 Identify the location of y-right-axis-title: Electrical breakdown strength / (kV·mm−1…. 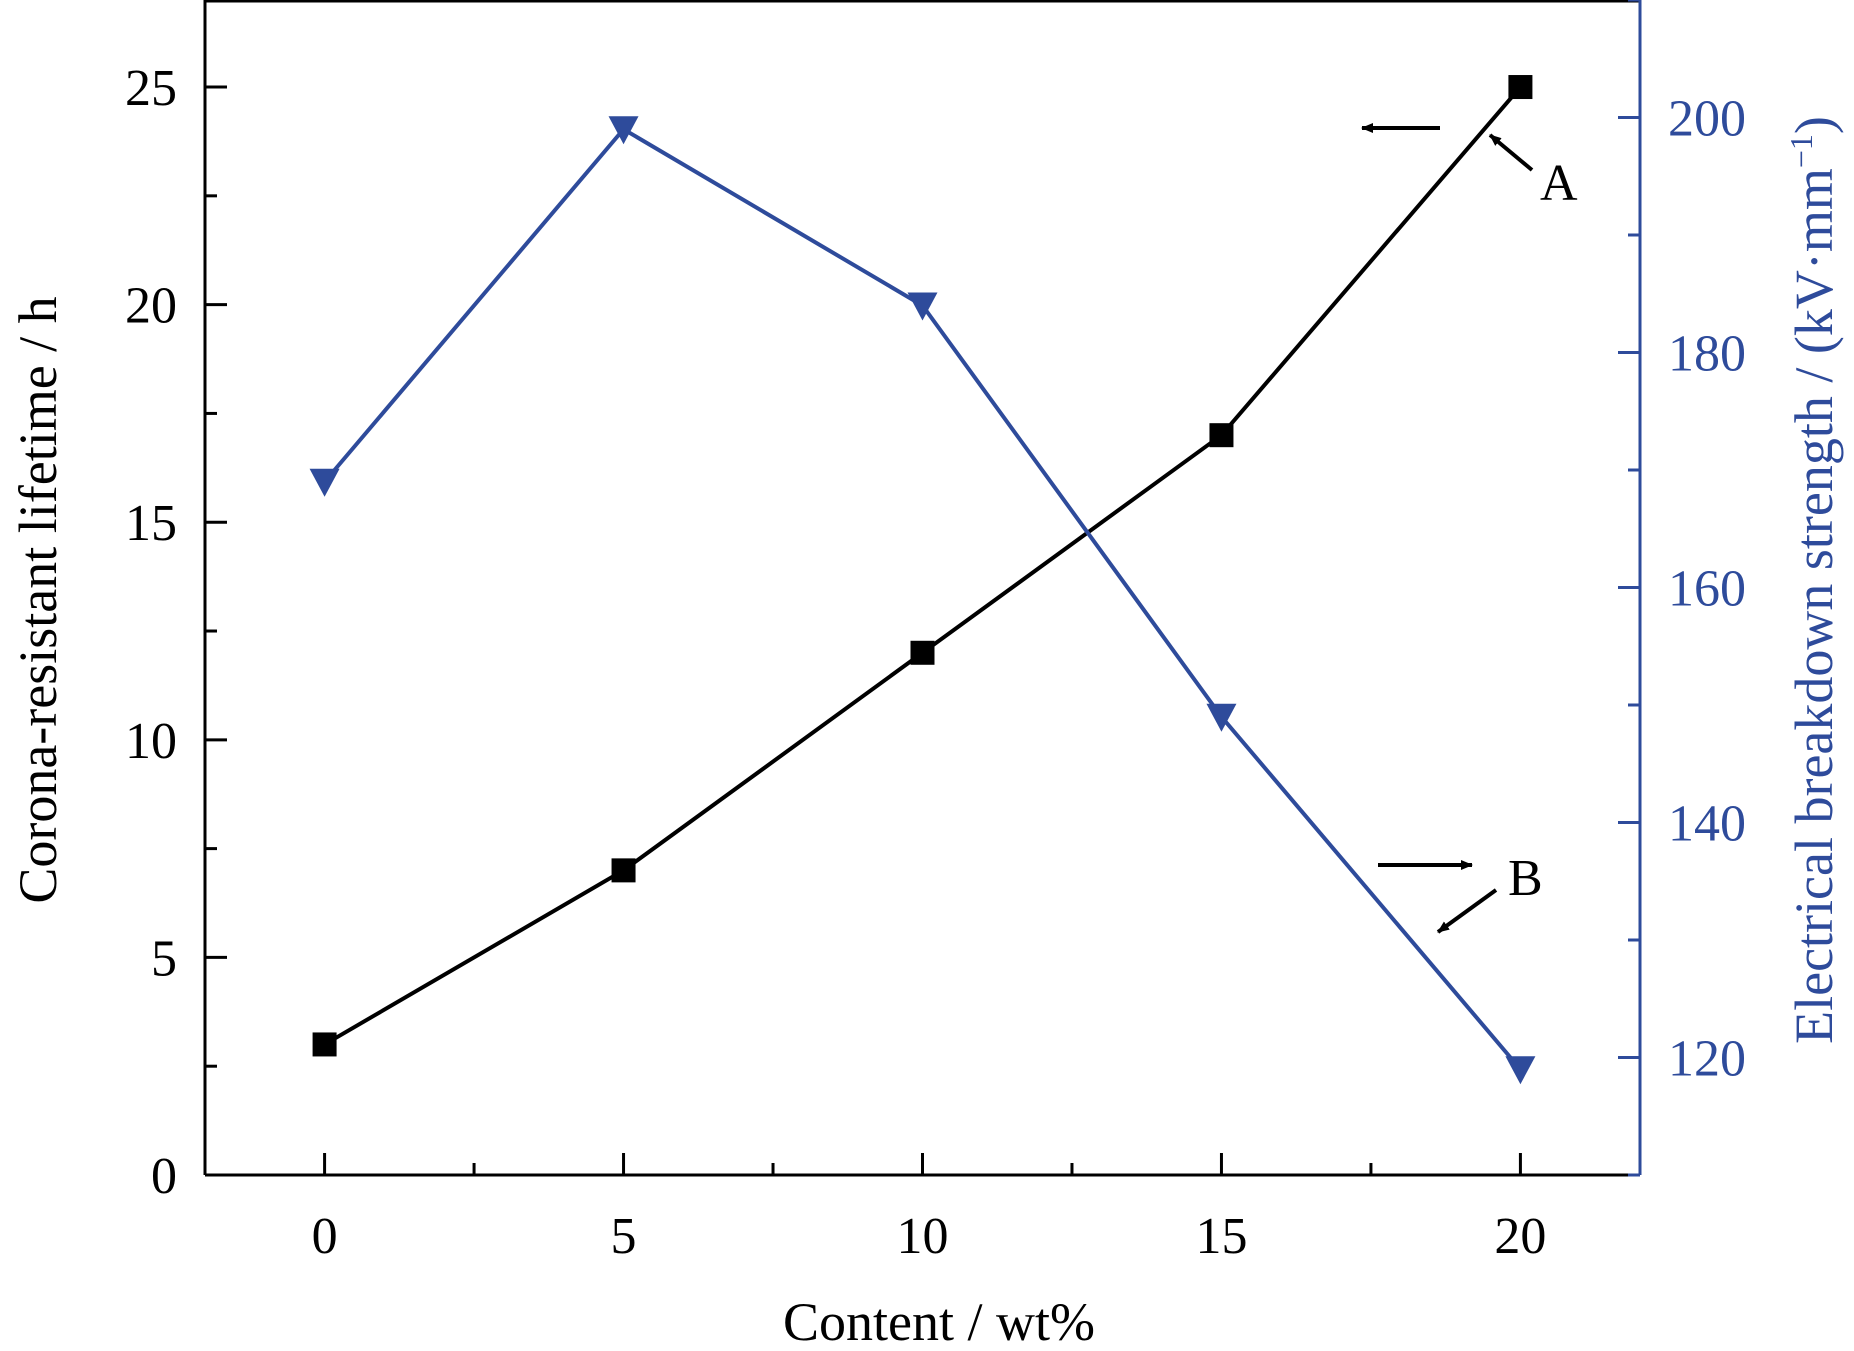
(1813, 580).